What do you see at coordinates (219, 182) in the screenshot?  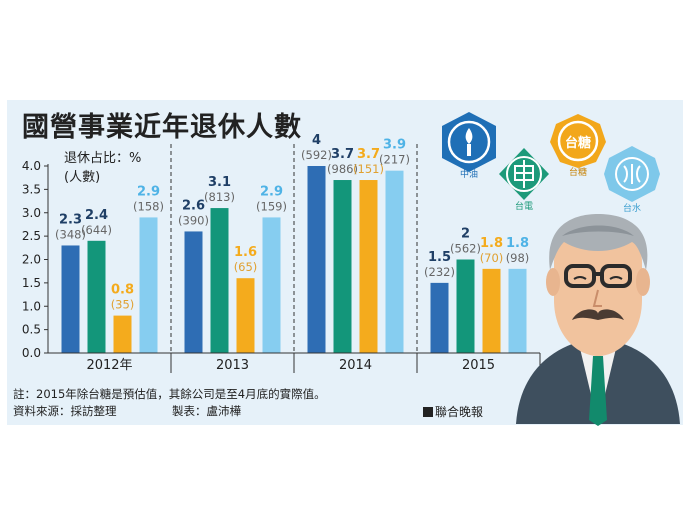 I see `data-label: 3.1` at bounding box center [219, 182].